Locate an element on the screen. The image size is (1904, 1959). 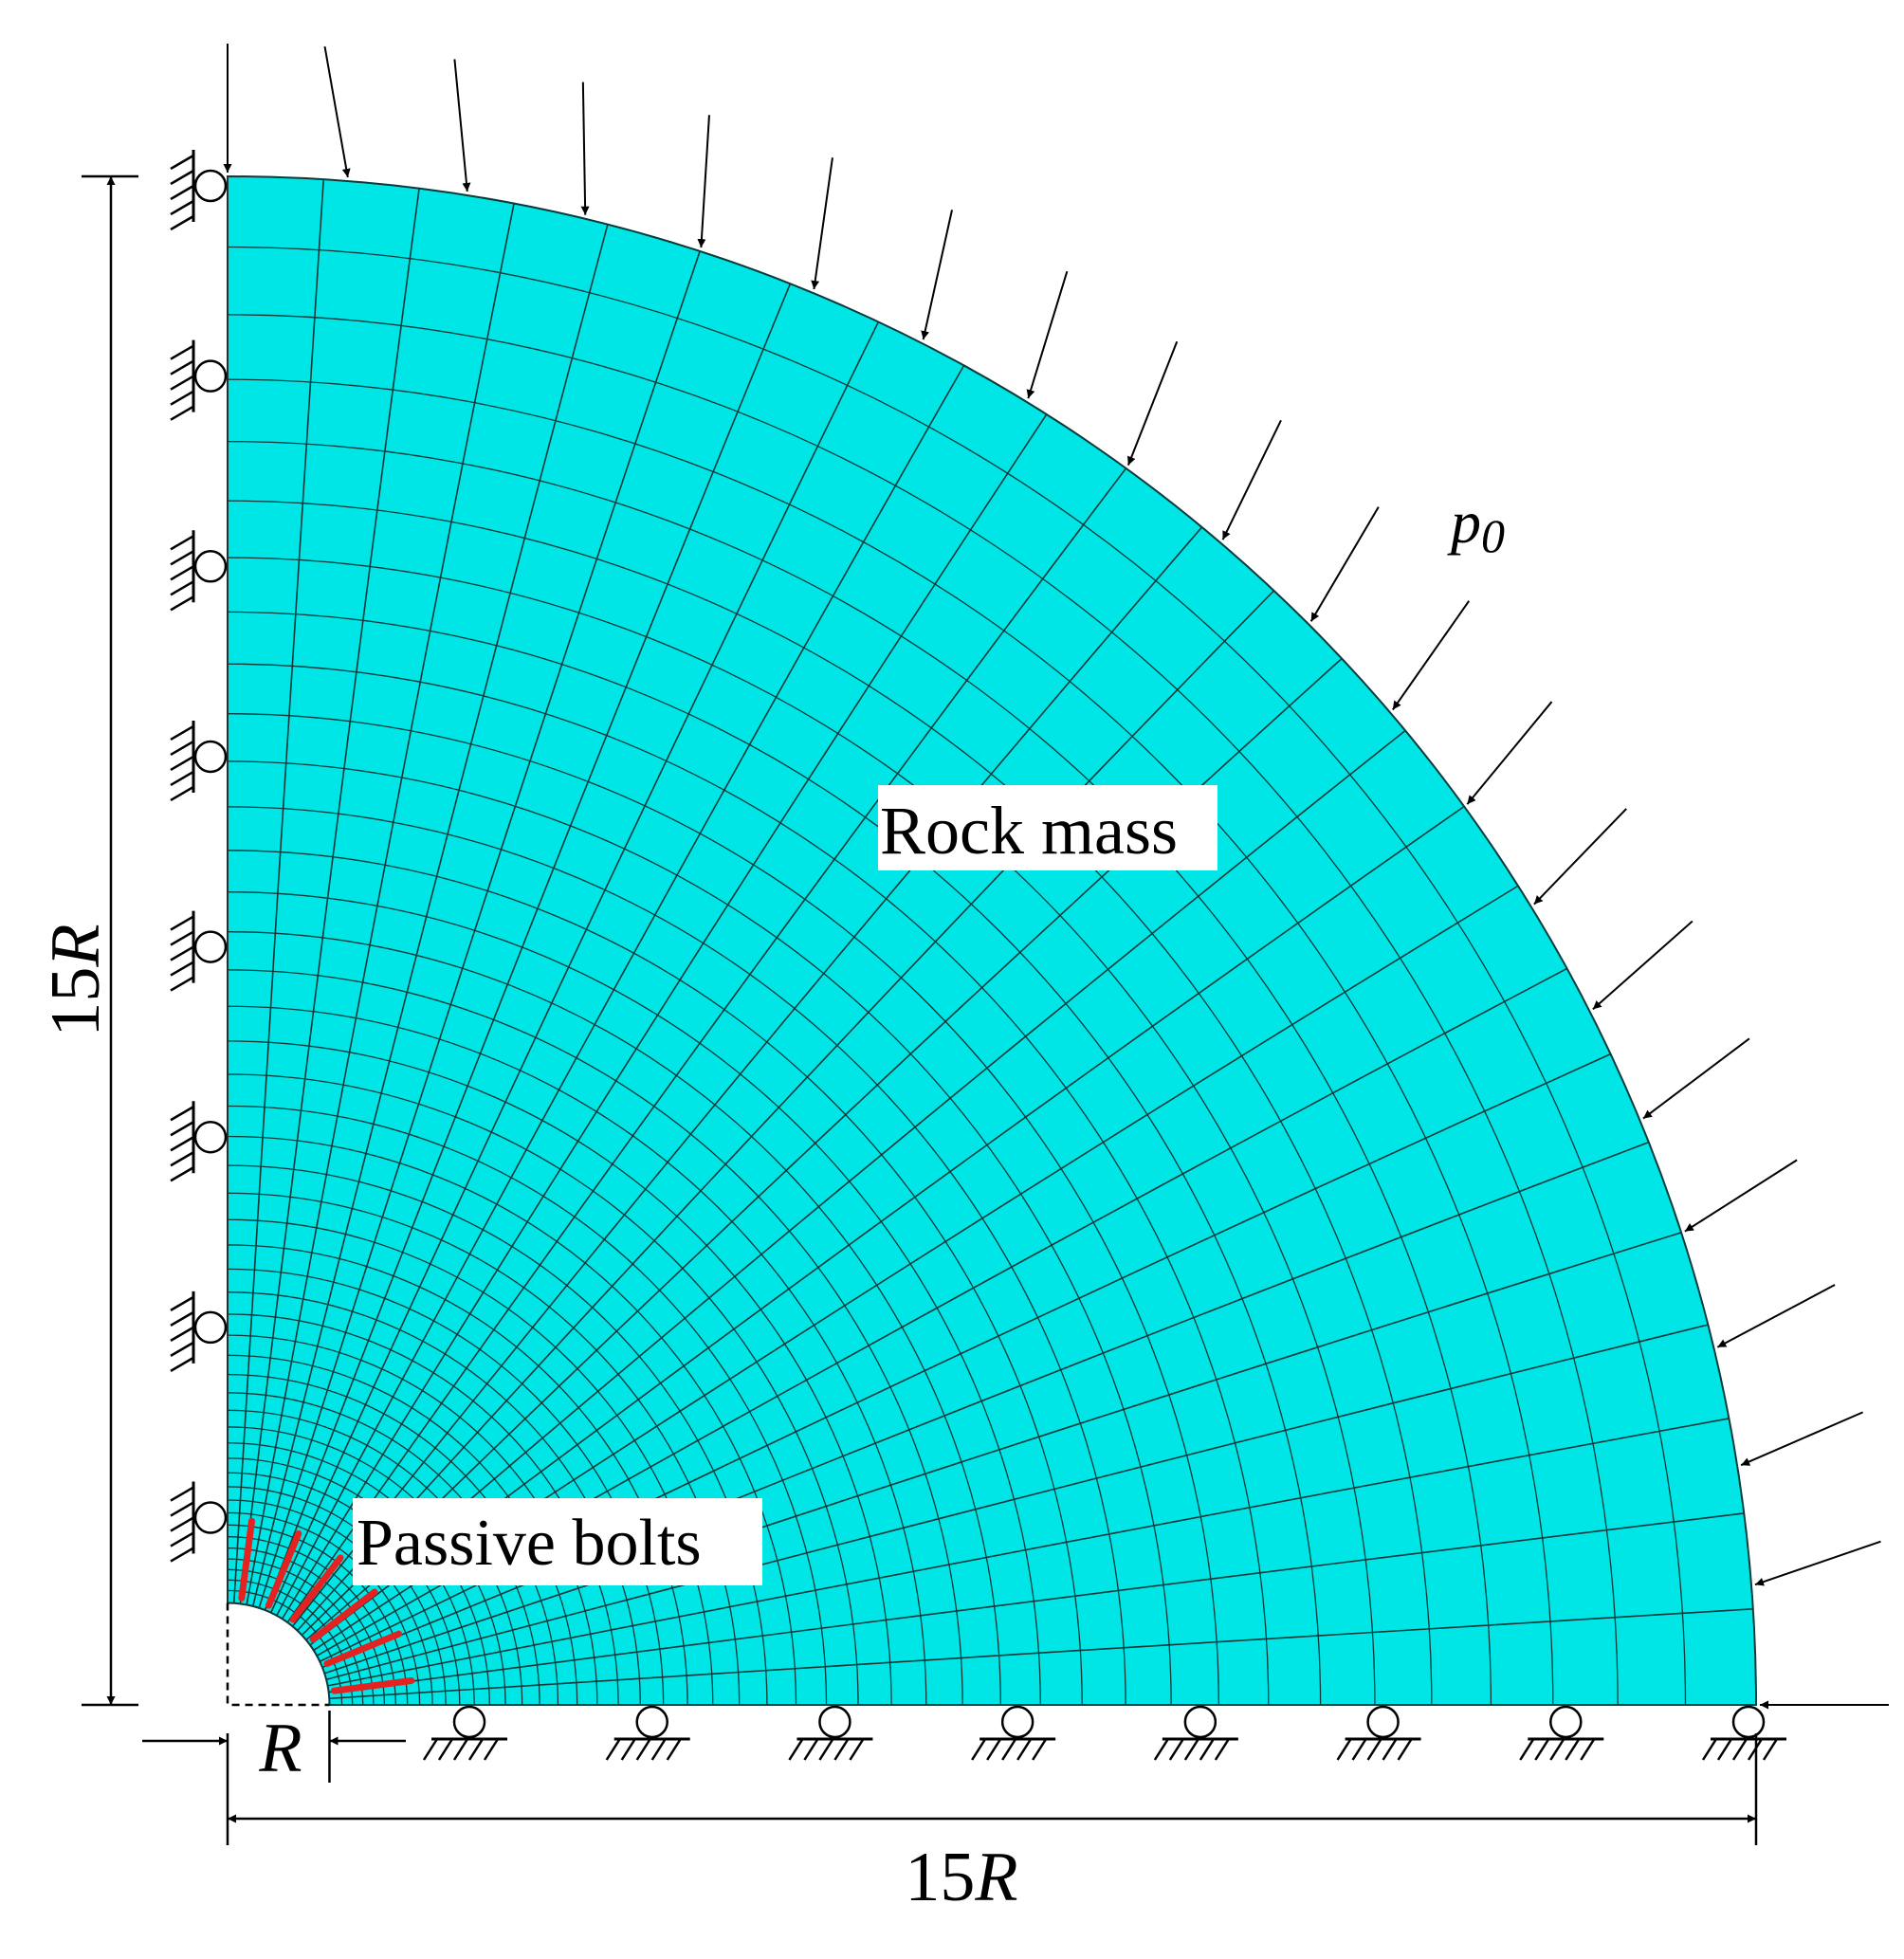
vertical-dimension-label: 15R is located at coordinates (76, 980).